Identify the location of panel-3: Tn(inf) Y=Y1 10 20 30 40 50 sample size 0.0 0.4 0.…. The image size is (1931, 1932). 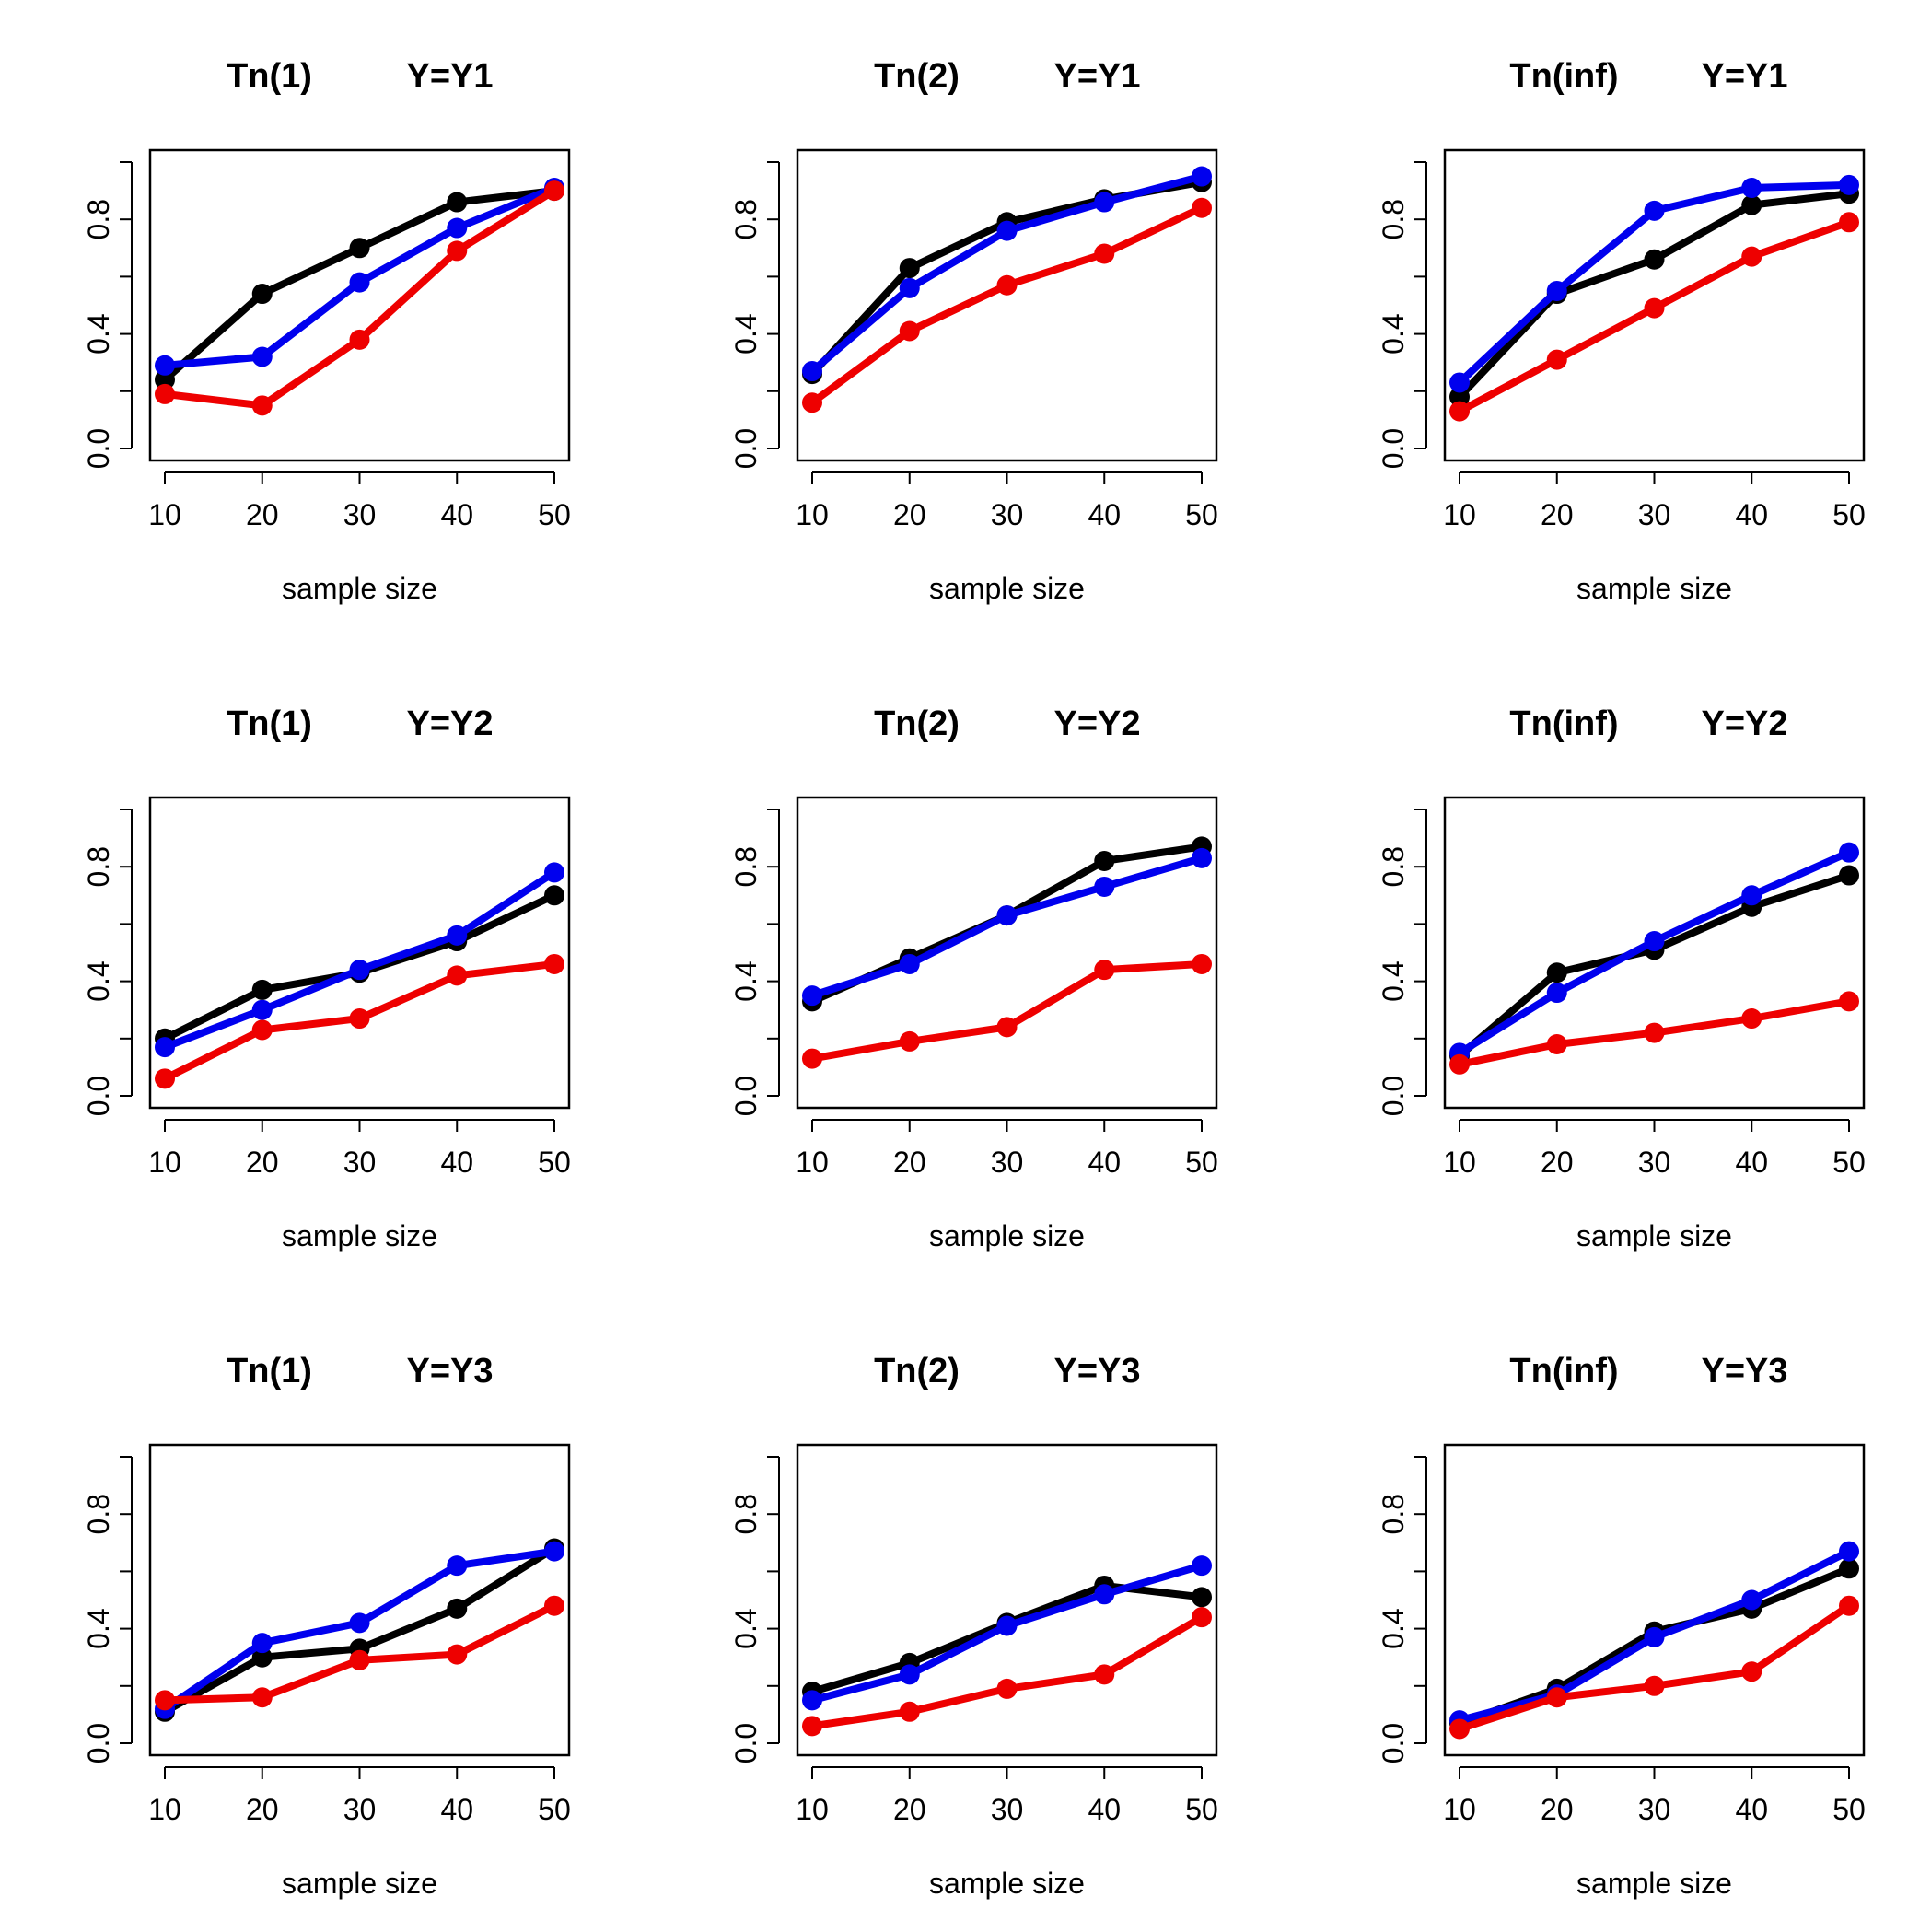
(1621, 331).